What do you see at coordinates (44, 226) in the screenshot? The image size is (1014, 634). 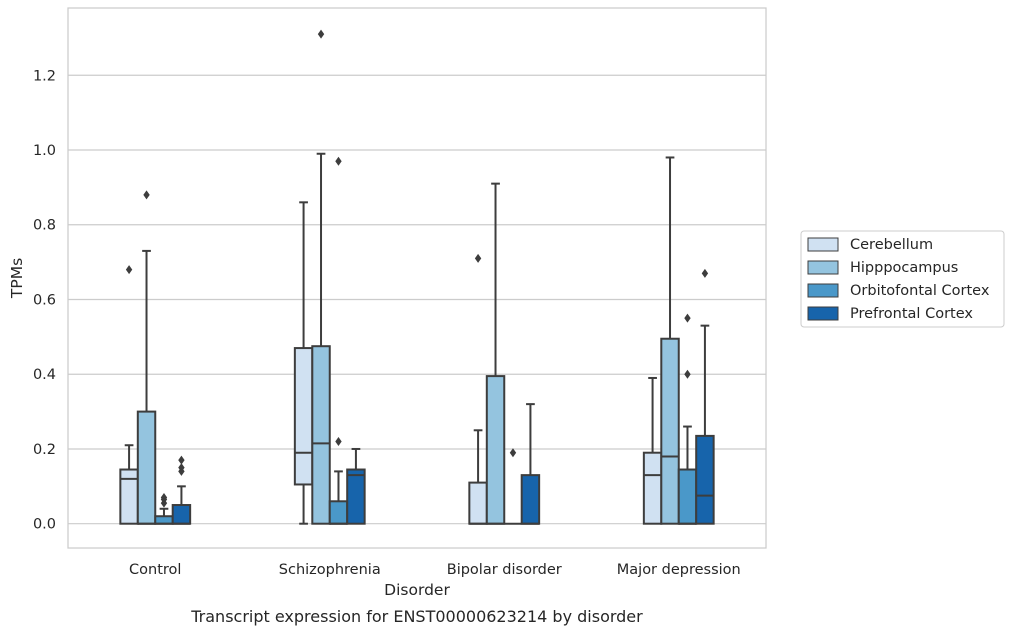 I see `y-tick-label: 0.8` at bounding box center [44, 226].